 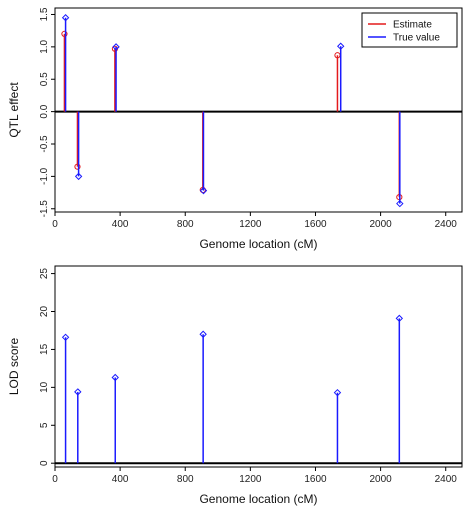 What do you see at coordinates (44, 14) in the screenshot?
I see `y-tick-label: 1.5` at bounding box center [44, 14].